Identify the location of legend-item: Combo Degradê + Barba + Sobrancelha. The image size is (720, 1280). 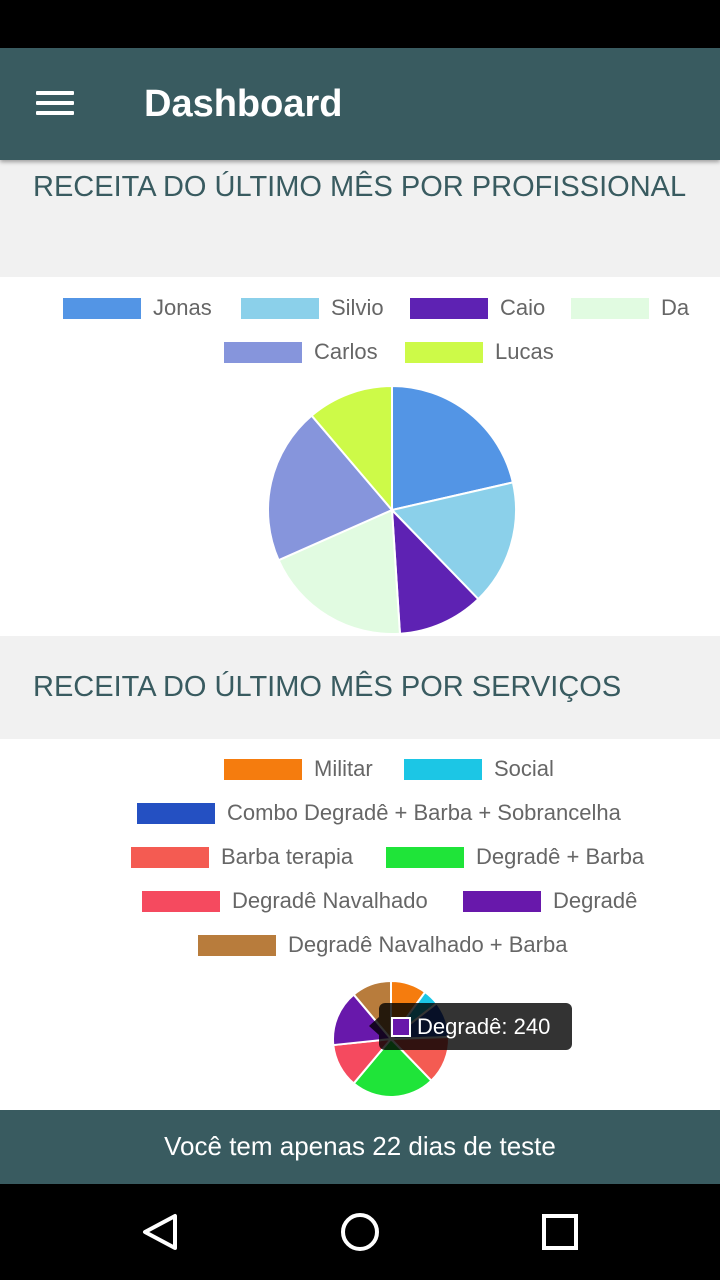
(379, 812).